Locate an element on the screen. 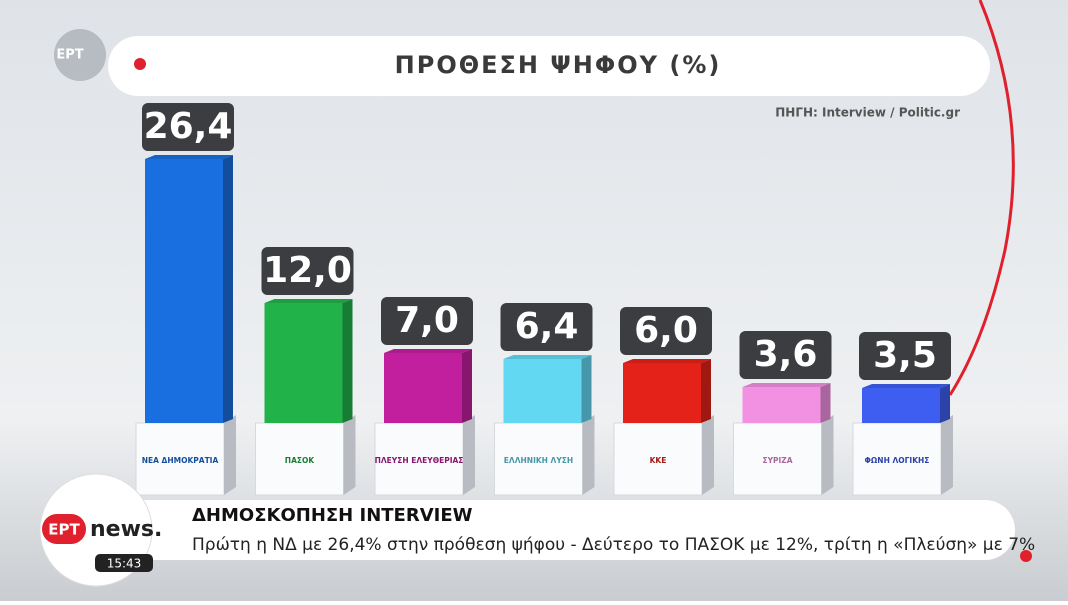 The image size is (1068, 605). value-label: 26,4 is located at coordinates (188, 126).